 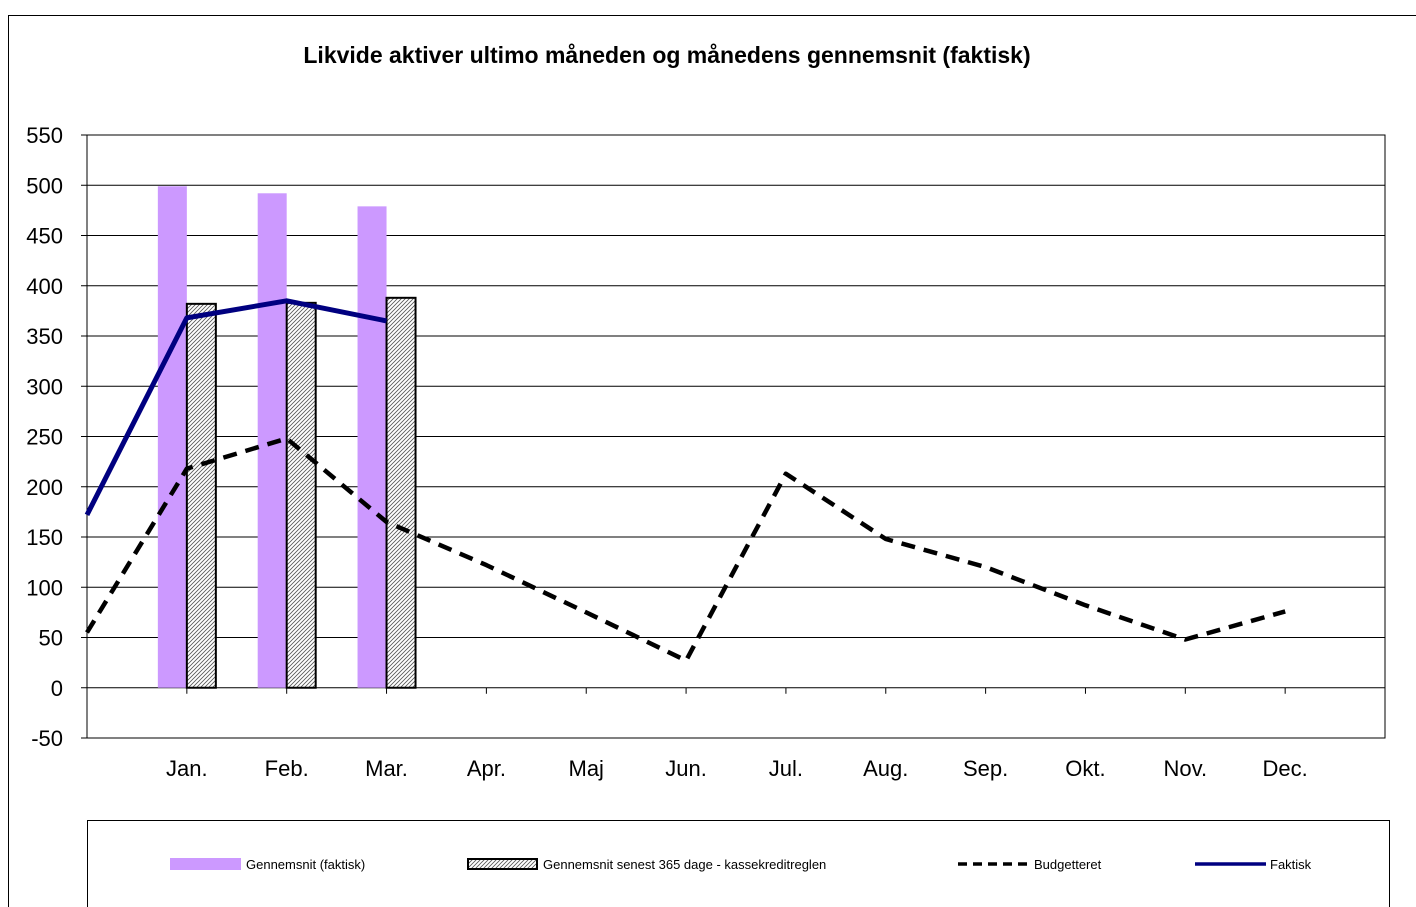 I want to click on y-tick-label: 200, so click(x=44, y=487).